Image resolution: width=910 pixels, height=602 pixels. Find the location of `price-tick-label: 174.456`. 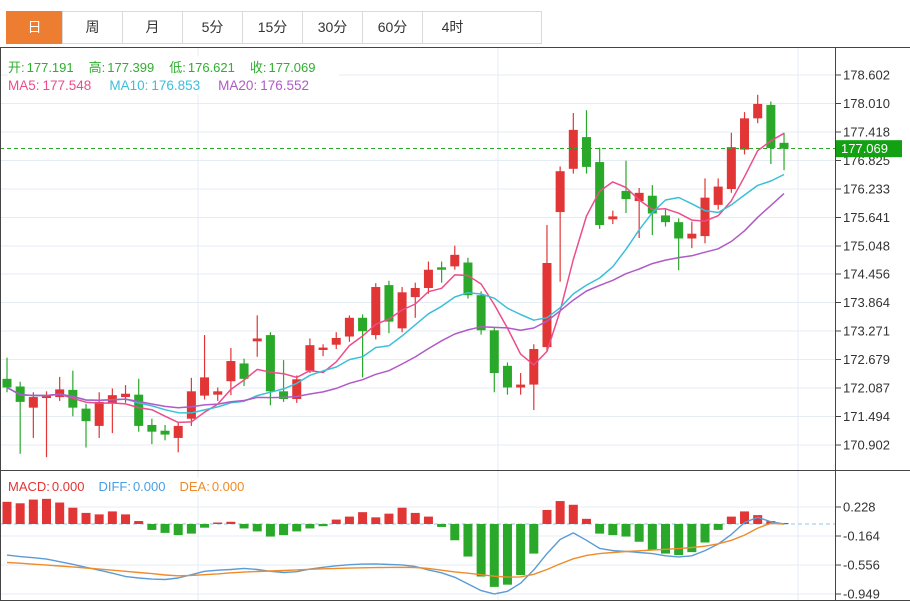

price-tick-label: 174.456 is located at coordinates (866, 274).